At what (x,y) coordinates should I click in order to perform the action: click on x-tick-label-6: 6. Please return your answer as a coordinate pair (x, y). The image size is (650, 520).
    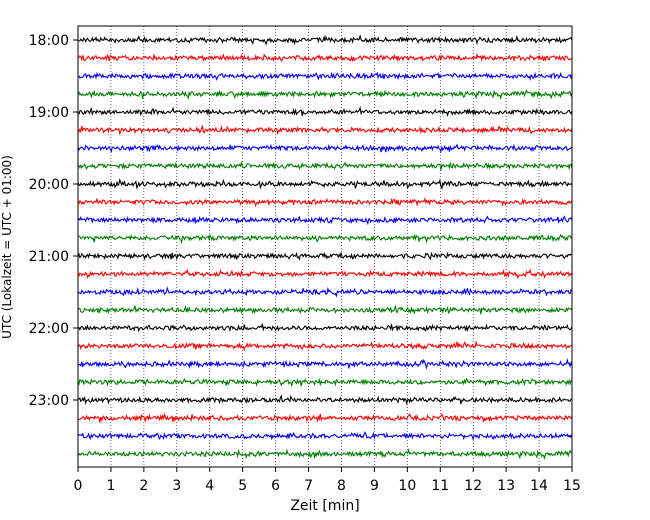
    Looking at the image, I should click on (275, 486).